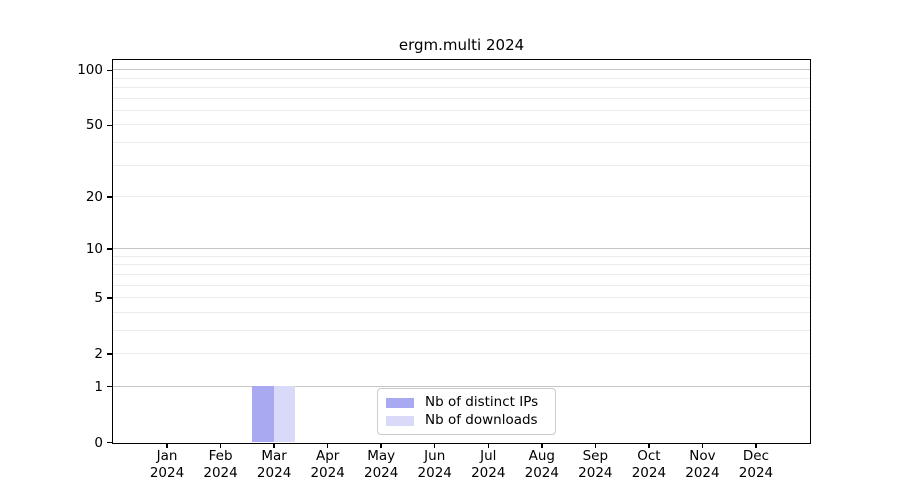 The width and height of the screenshot is (900, 500). I want to click on y-axis-tick-label: 100, so click(90, 70).